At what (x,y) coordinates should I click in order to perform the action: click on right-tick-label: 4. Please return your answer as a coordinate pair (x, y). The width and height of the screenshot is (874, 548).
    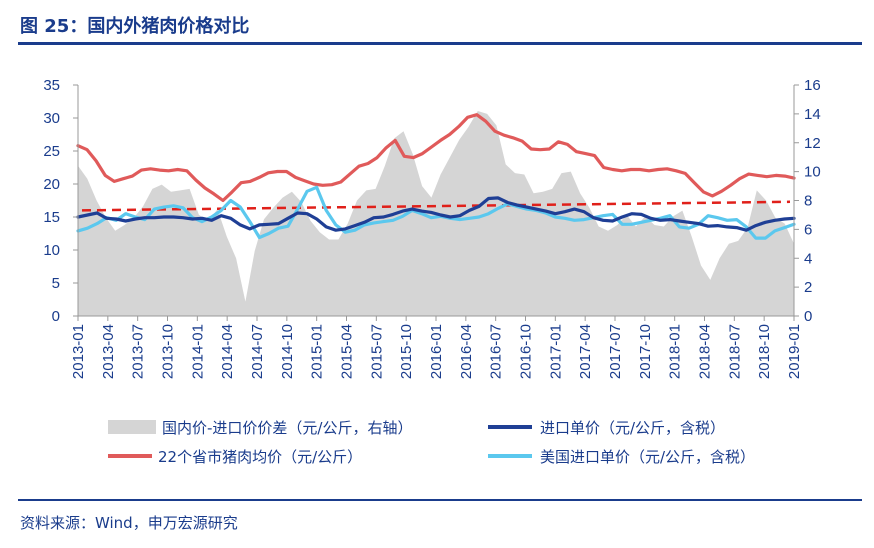
    Looking at the image, I should click on (808, 258).